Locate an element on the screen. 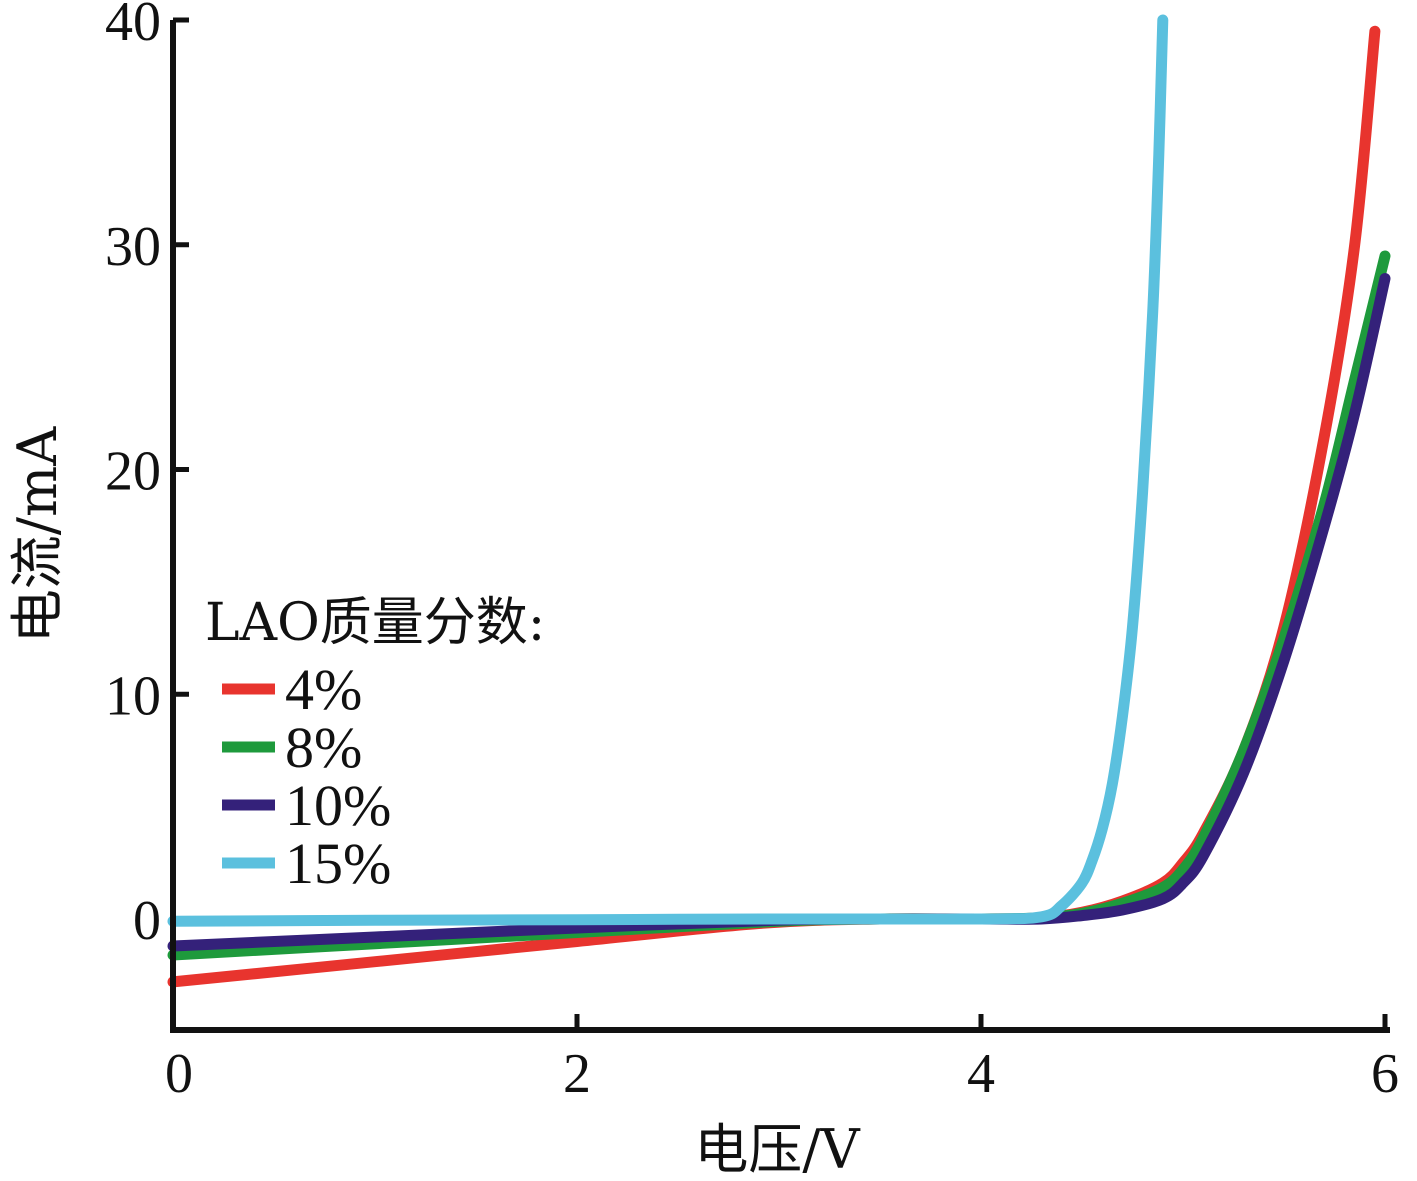 Image resolution: width=1417 pixels, height=1181 pixels. legend-label: 15% is located at coordinates (338, 863).